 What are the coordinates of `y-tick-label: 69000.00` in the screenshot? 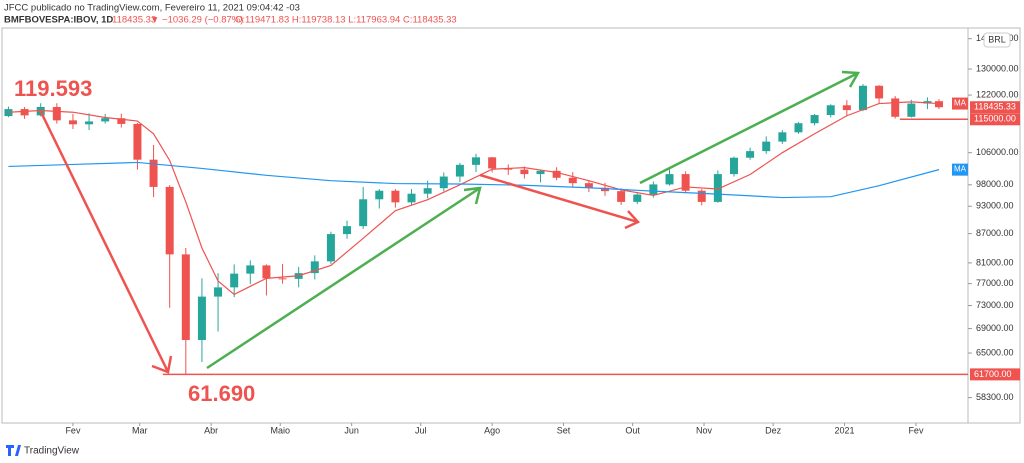 It's located at (995, 328).